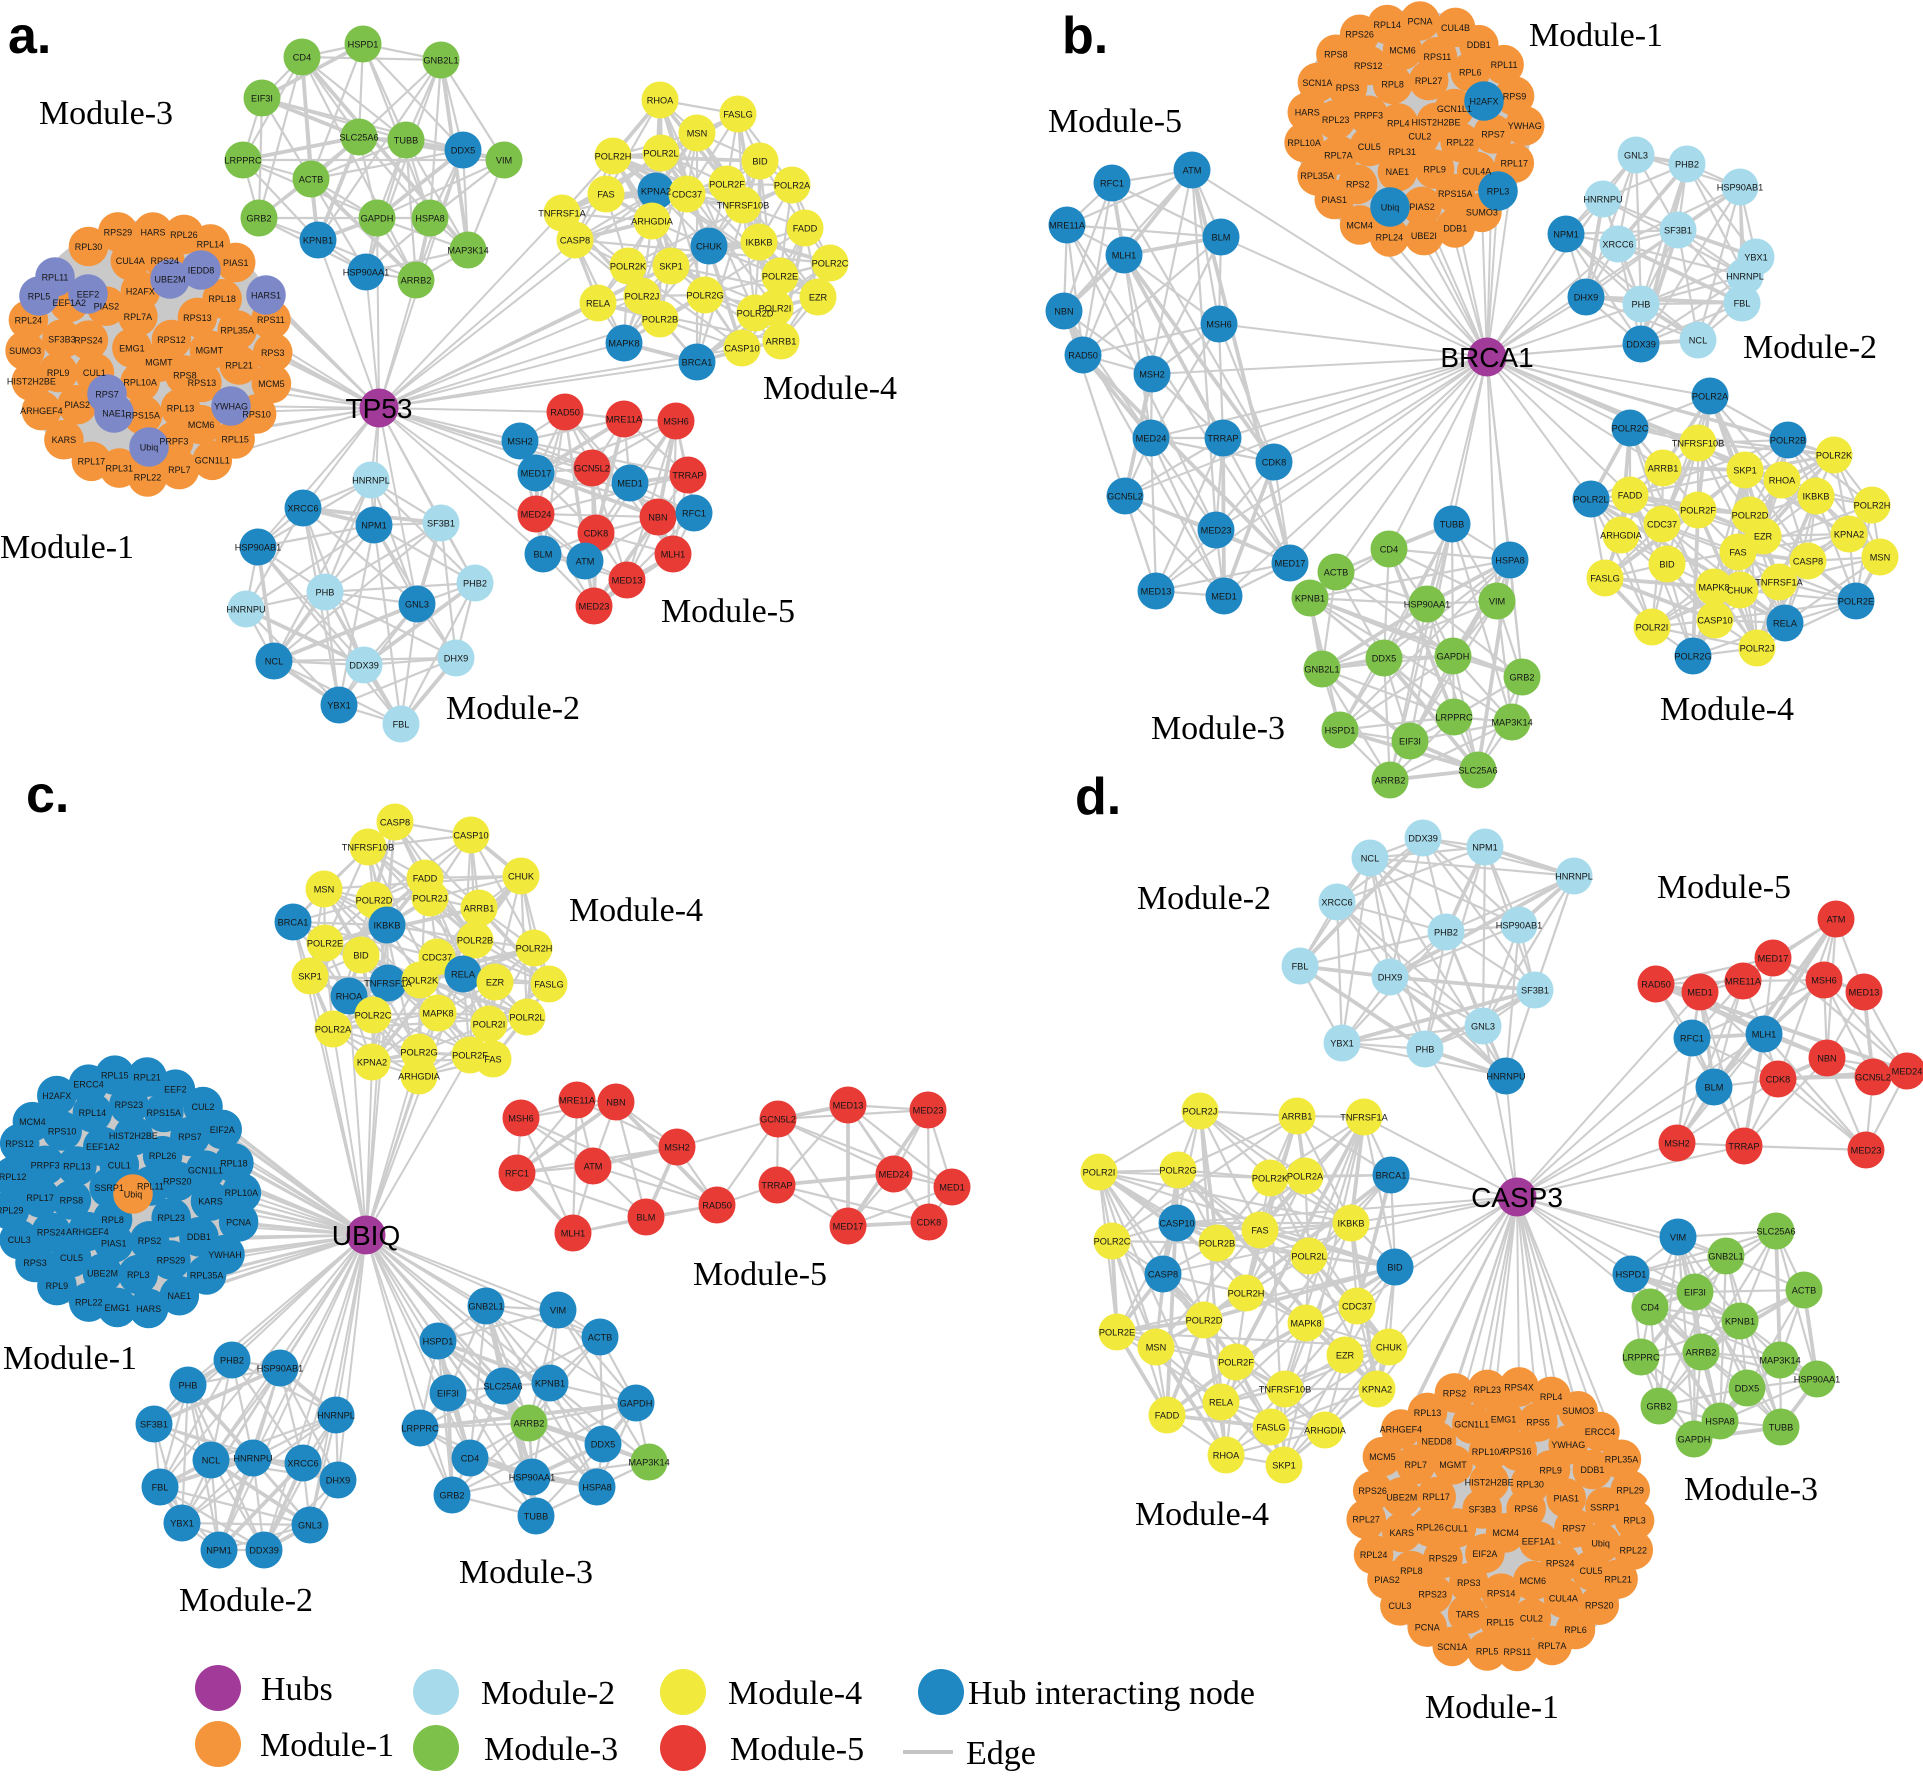  I want to click on svg-text: POLR2I, so click(1652, 627).